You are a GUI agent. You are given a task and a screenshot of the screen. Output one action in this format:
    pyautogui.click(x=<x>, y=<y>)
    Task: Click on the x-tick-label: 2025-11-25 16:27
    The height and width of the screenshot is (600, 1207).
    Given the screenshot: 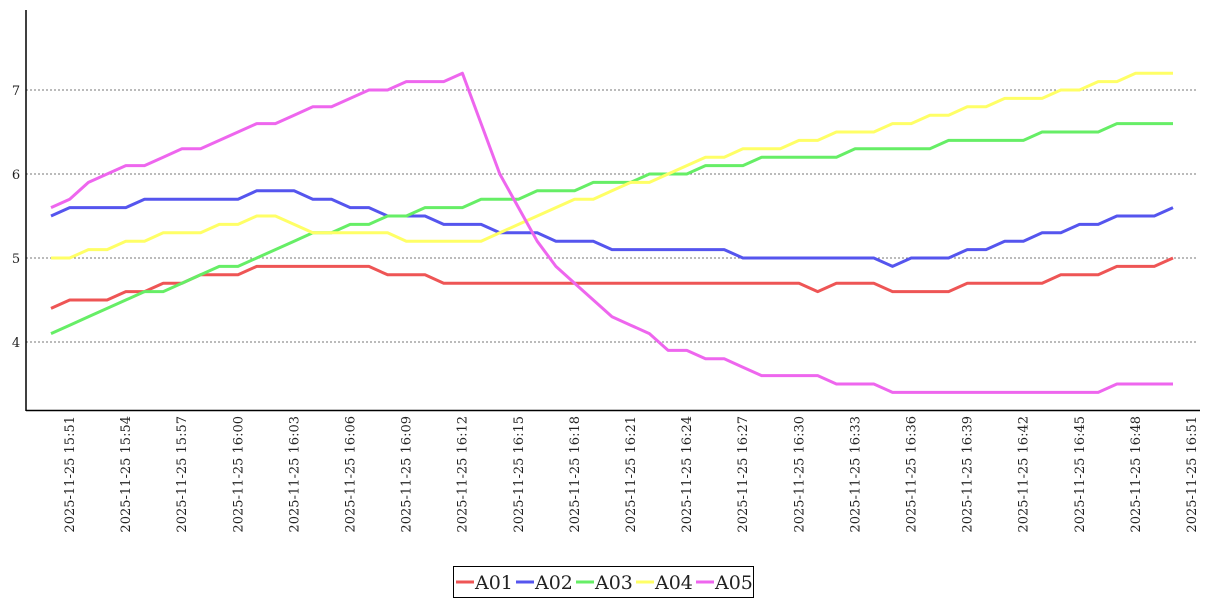 What is the action you would take?
    pyautogui.click(x=743, y=474)
    